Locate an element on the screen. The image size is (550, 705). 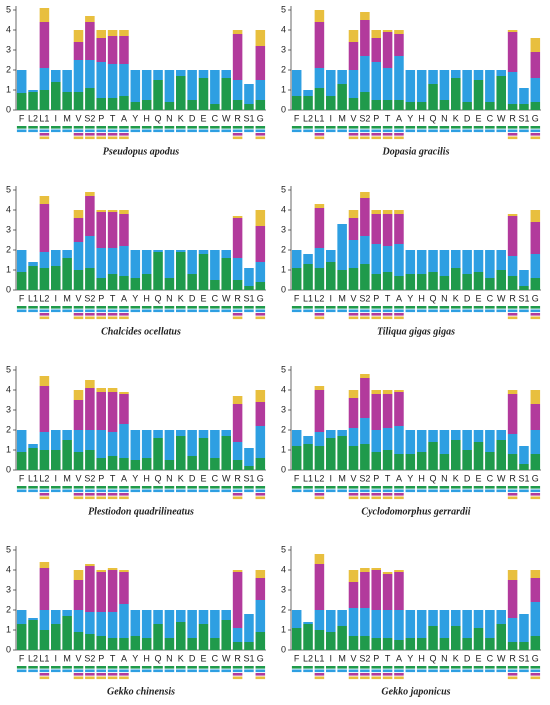
x-tick-label: S2 is located at coordinates (364, 658).